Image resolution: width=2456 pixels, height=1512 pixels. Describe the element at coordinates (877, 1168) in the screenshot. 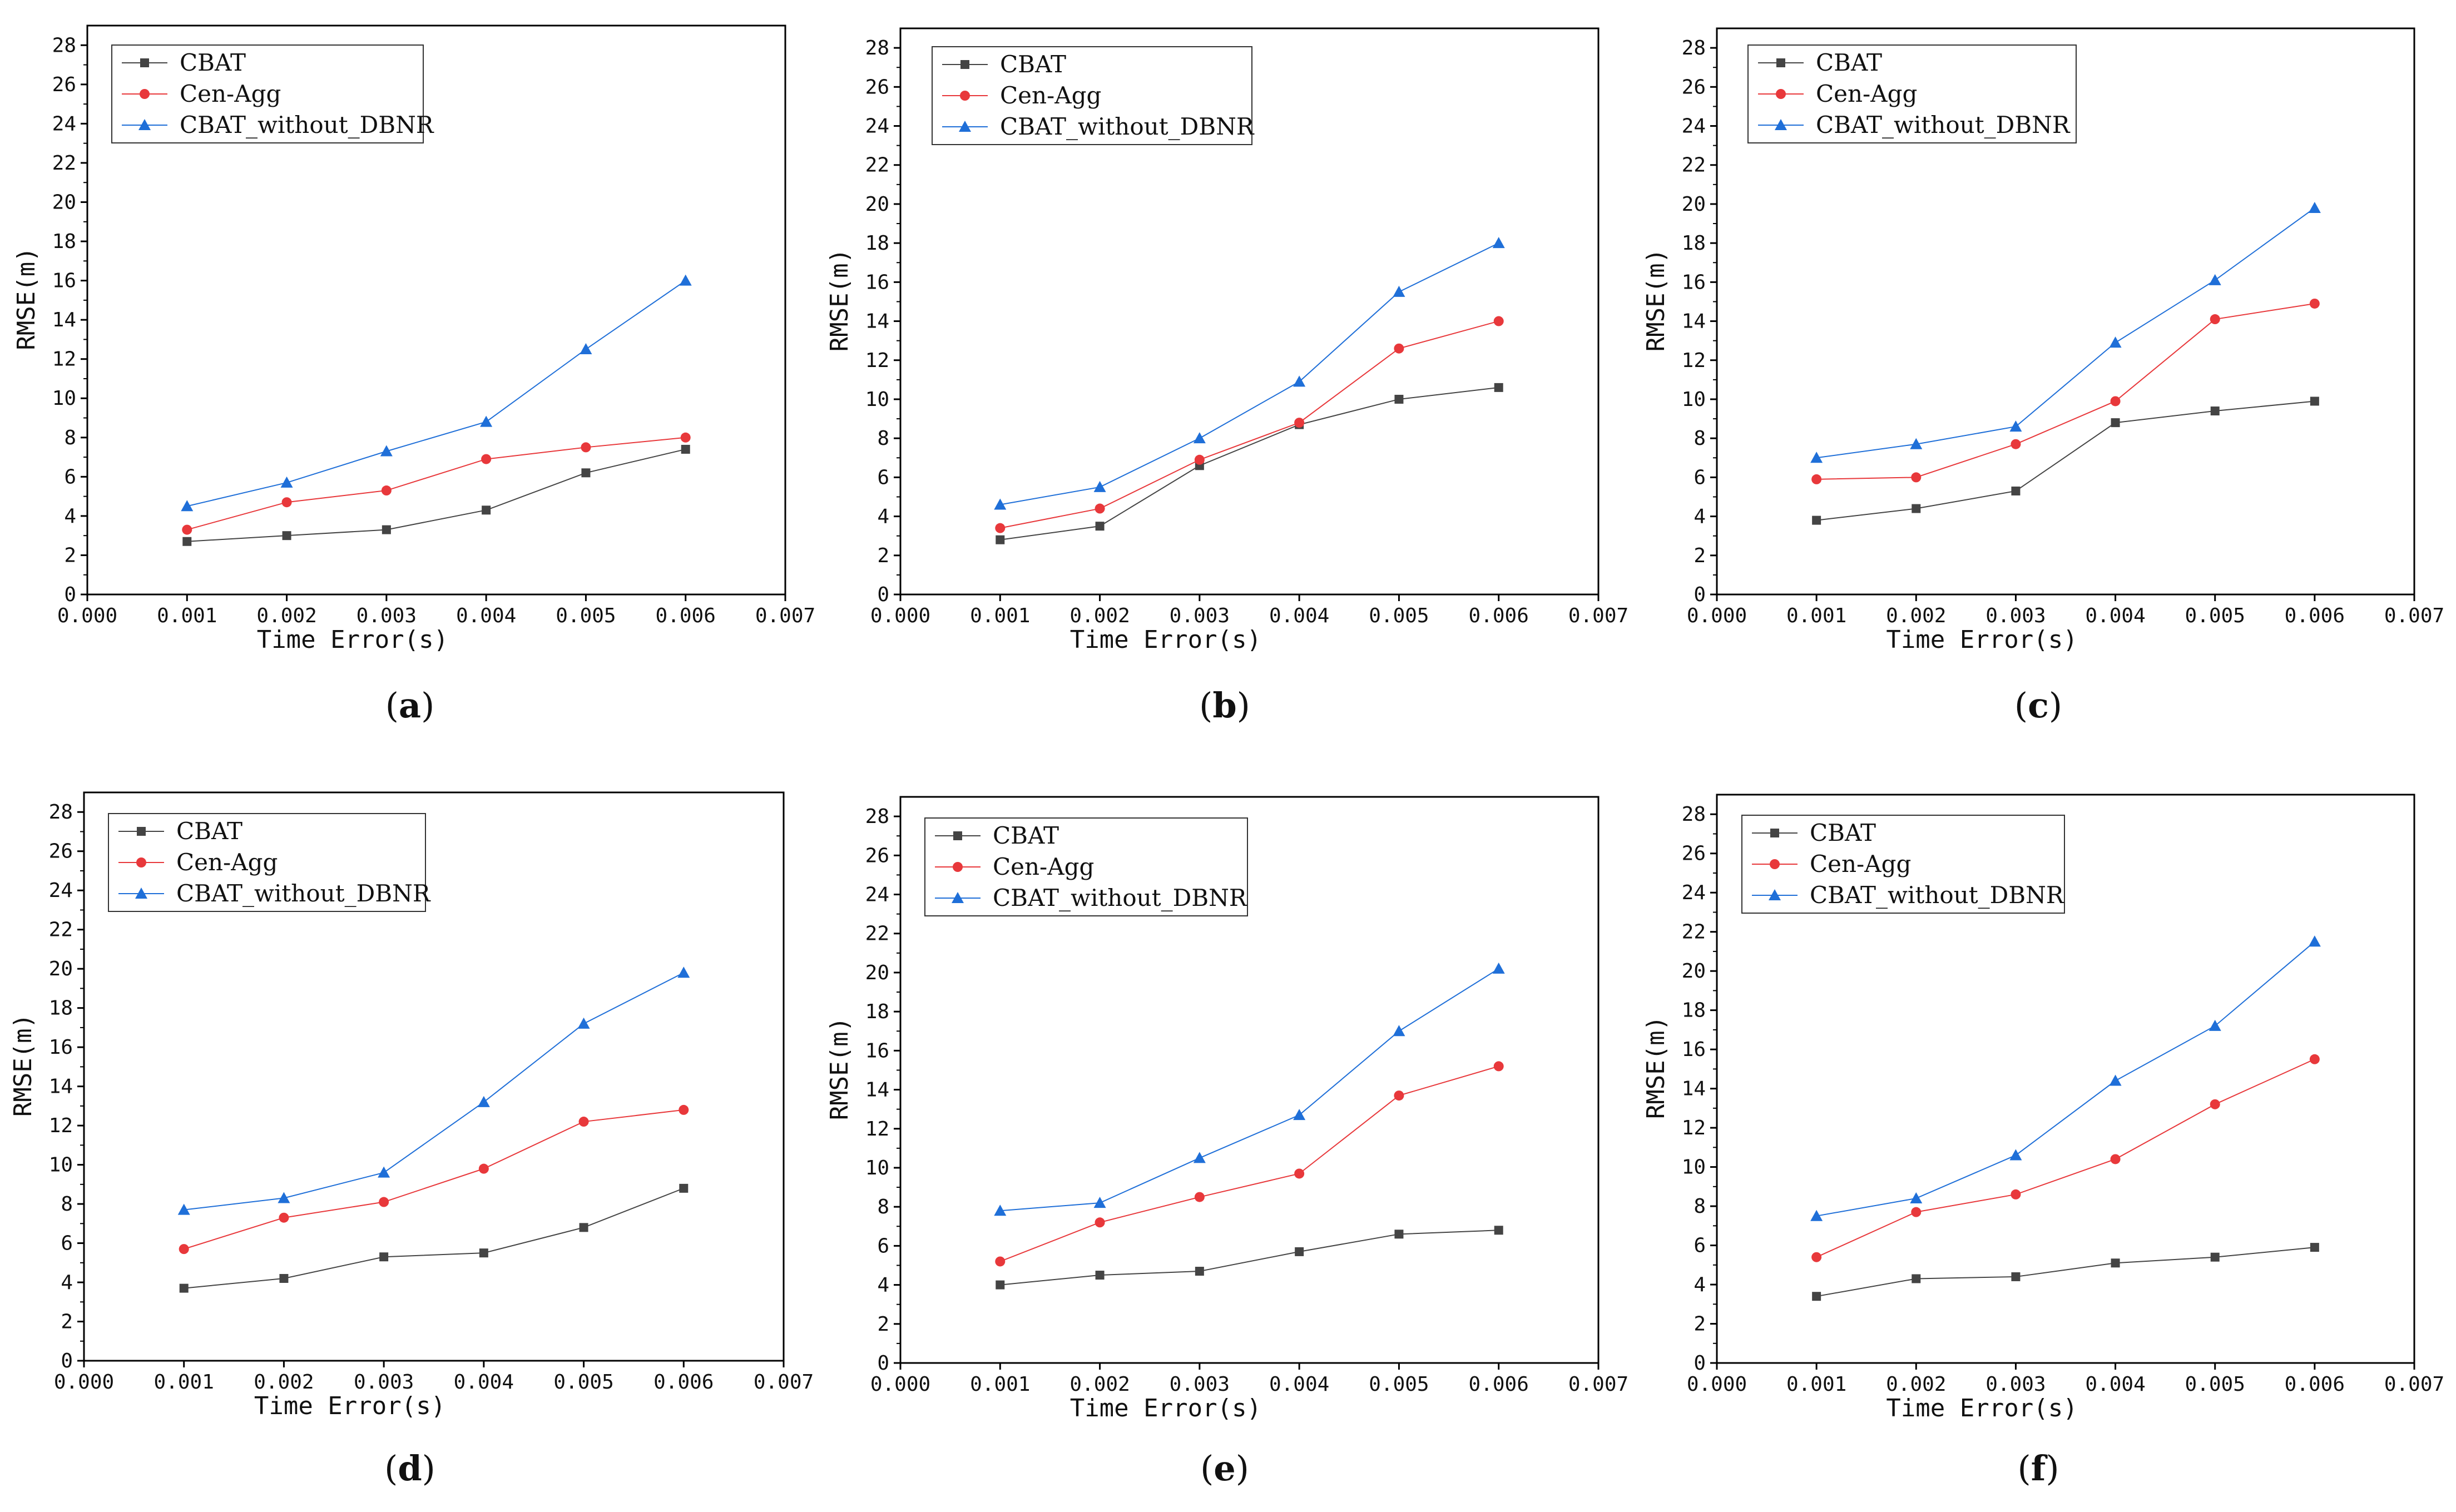

I see `y-tick-label: 10` at that location.